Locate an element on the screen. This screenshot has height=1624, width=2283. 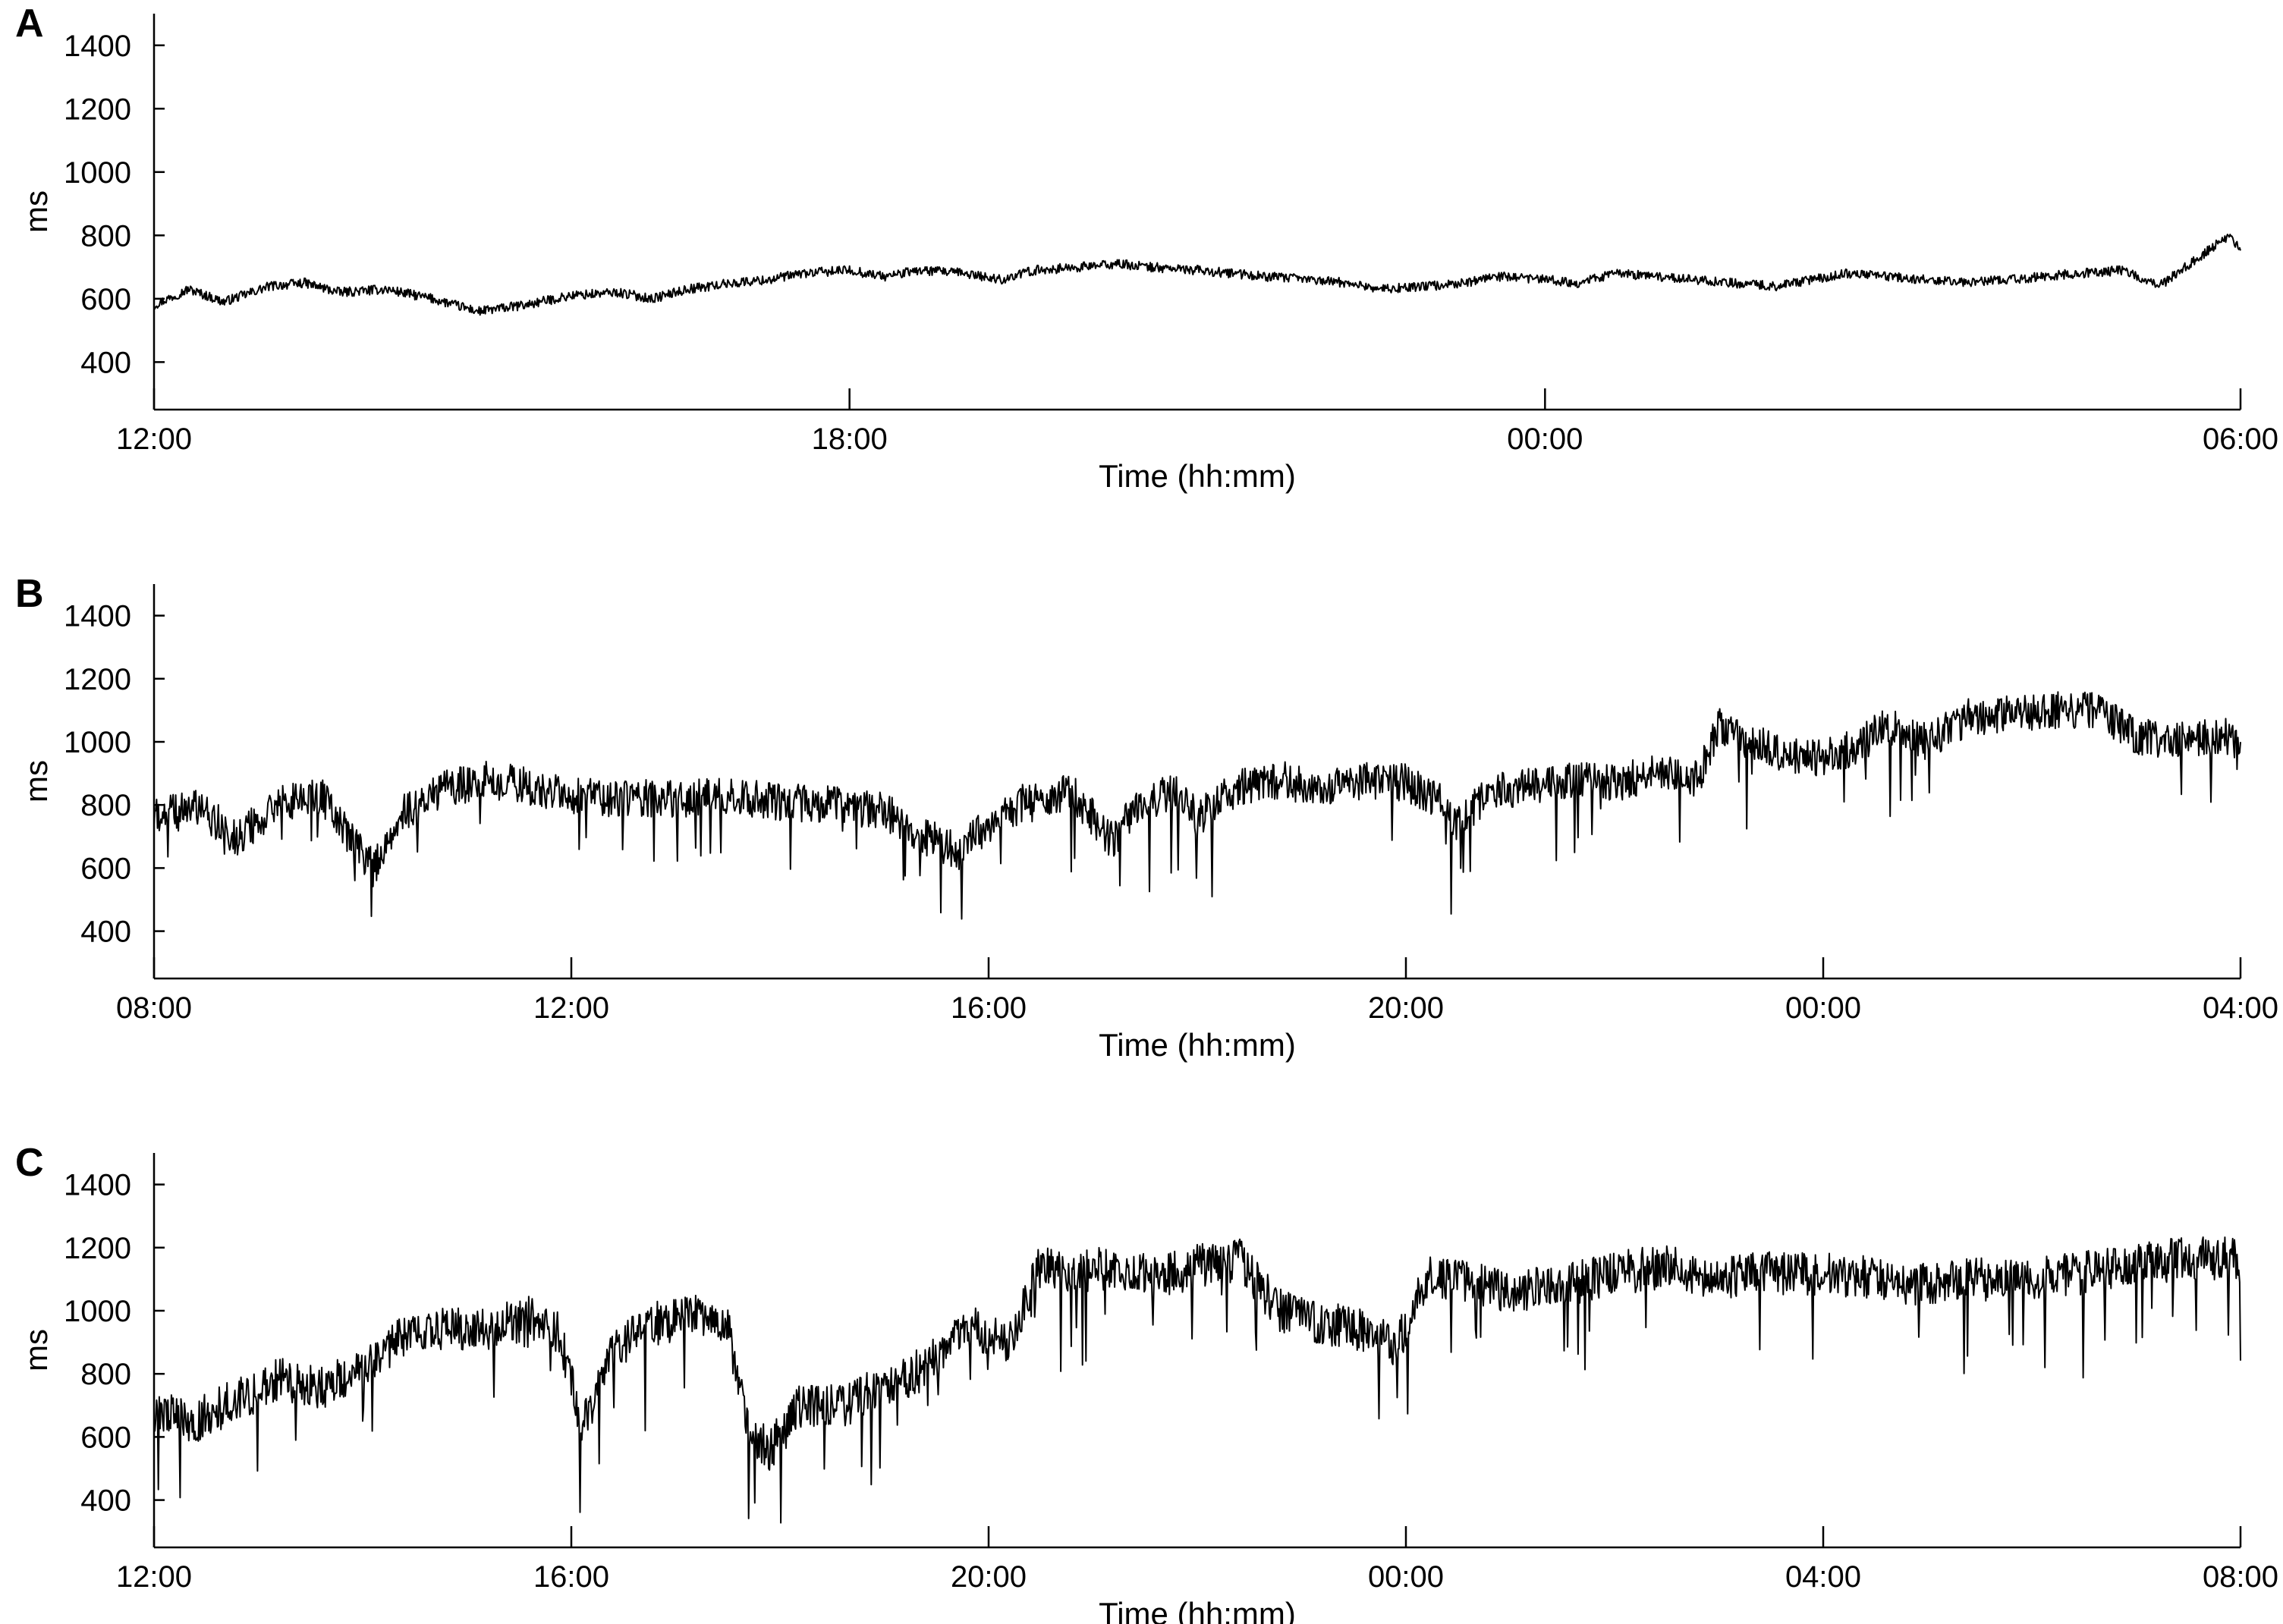
series-line-a is located at coordinates (1197, 275).